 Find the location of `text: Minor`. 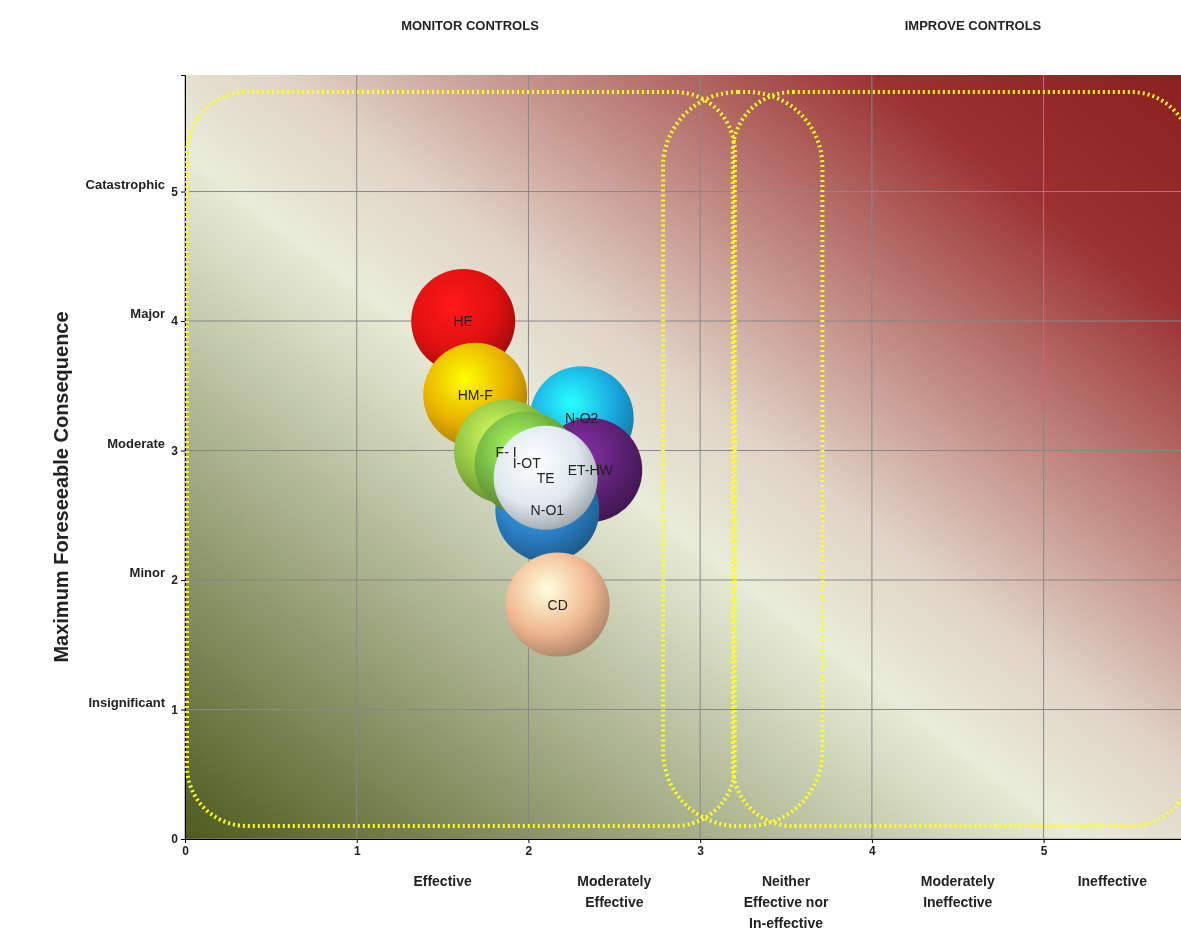

text: Minor is located at coordinates (147, 573).